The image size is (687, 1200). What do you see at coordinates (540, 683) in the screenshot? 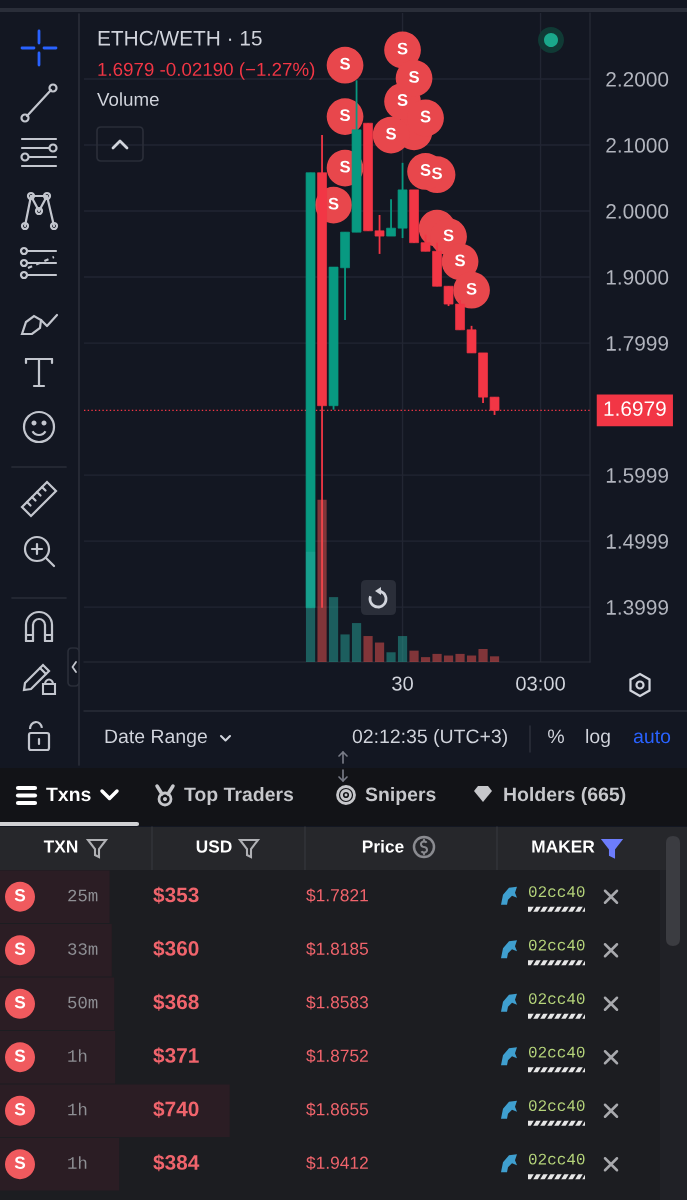
I see `x-tick-label: 03:00` at bounding box center [540, 683].